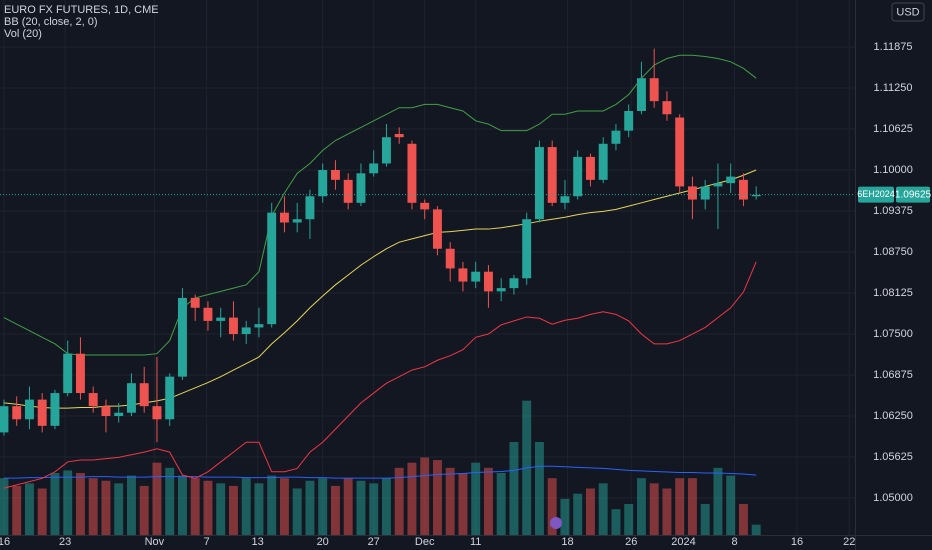 This screenshot has width=932, height=550. Describe the element at coordinates (475, 542) in the screenshot. I see `x-tick-label: 11` at that location.